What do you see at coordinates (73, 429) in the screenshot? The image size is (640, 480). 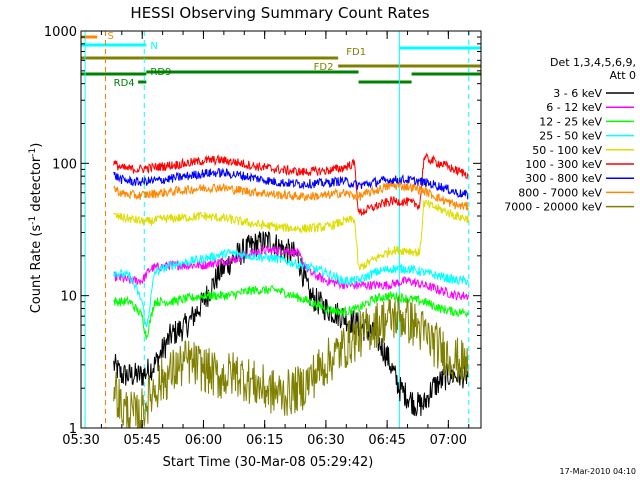 I see `y-tick-label-0: 1` at bounding box center [73, 429].